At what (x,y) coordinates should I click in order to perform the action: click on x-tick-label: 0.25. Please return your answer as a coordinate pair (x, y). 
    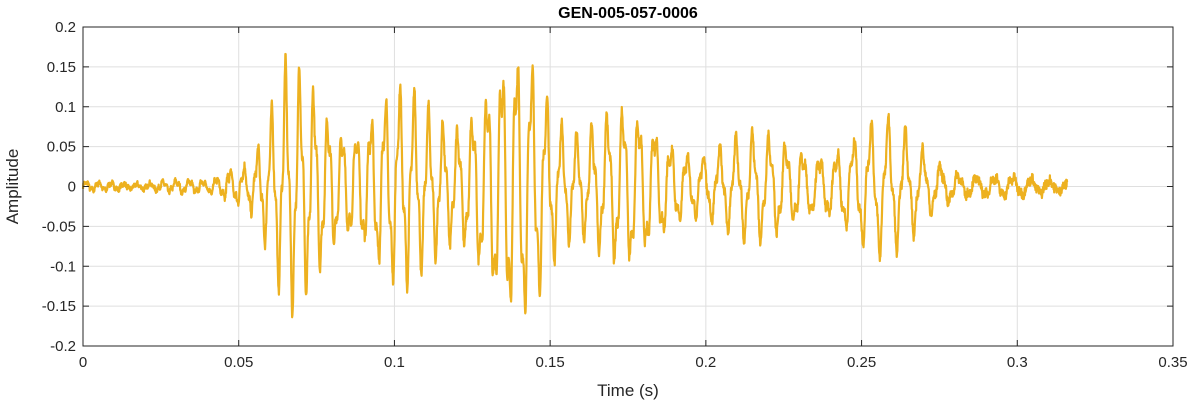
    Looking at the image, I should click on (861, 362).